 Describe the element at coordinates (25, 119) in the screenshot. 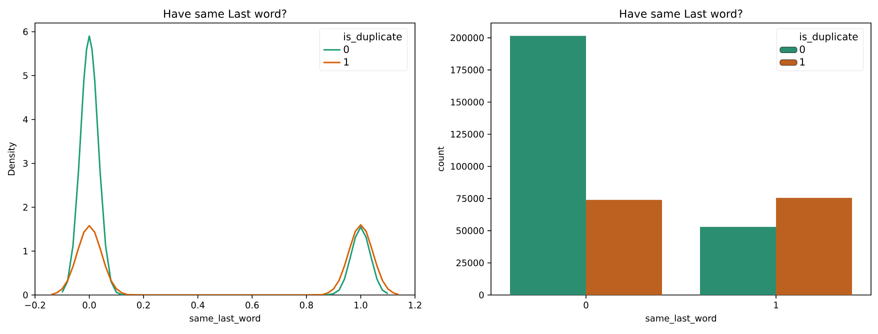

I see `y-tick-label: 4` at that location.